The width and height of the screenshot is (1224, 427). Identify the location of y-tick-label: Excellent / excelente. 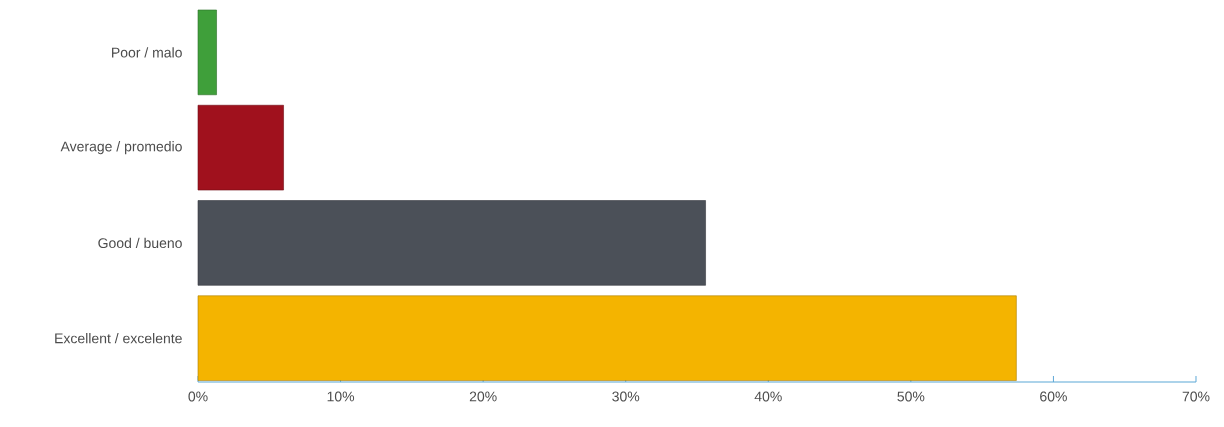
(118, 338).